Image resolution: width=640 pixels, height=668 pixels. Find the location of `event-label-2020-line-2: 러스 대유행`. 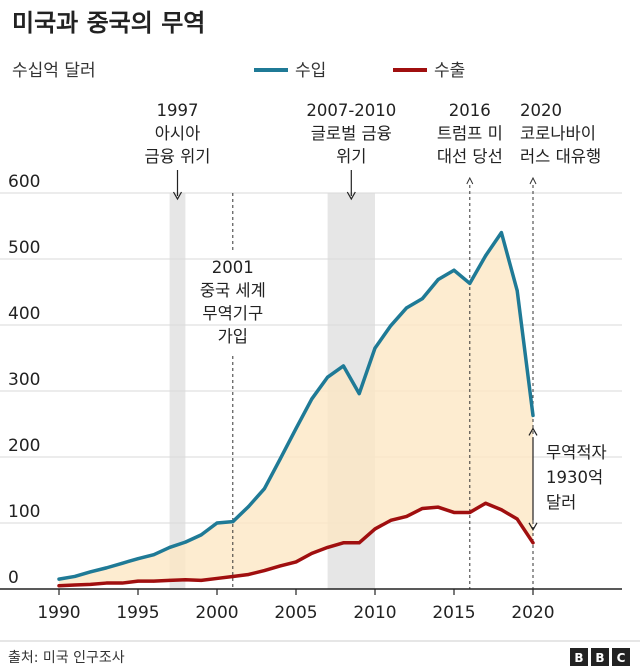

event-label-2020-line-2: 러스 대유행 is located at coordinates (560, 156).